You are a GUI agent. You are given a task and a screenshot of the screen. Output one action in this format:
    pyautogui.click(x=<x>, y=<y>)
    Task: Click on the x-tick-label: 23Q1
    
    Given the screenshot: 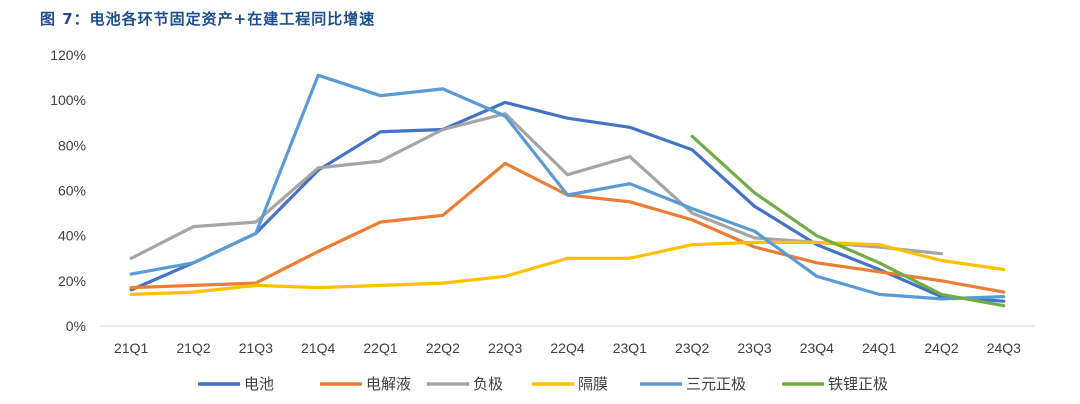 What is the action you would take?
    pyautogui.click(x=630, y=348)
    